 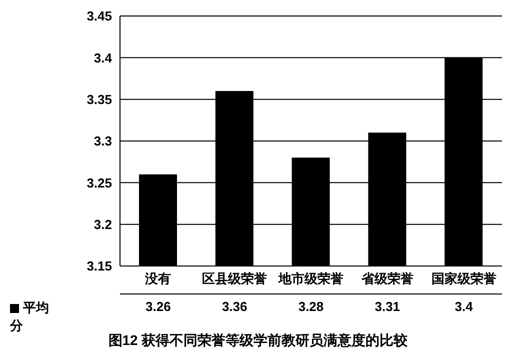 I want to click on x-tick-label: 国家级荣誉, so click(x=463, y=278).